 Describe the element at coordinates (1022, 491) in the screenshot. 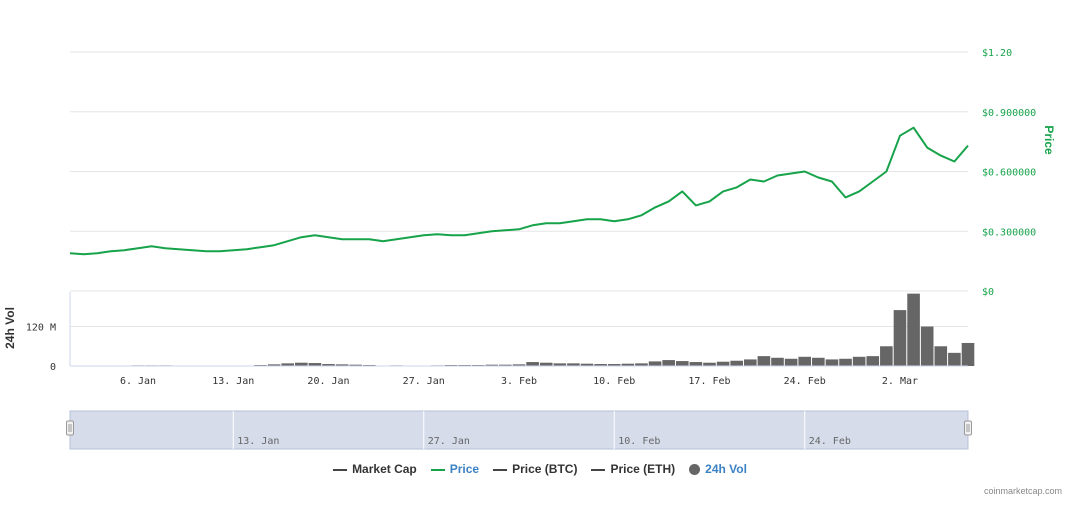

I see `credit-label: coinmarketcap.com` at that location.